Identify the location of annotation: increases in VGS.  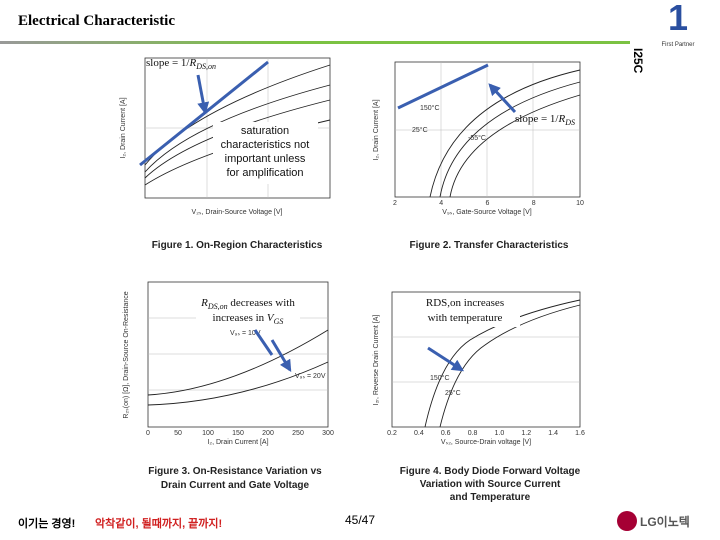
(248, 319).